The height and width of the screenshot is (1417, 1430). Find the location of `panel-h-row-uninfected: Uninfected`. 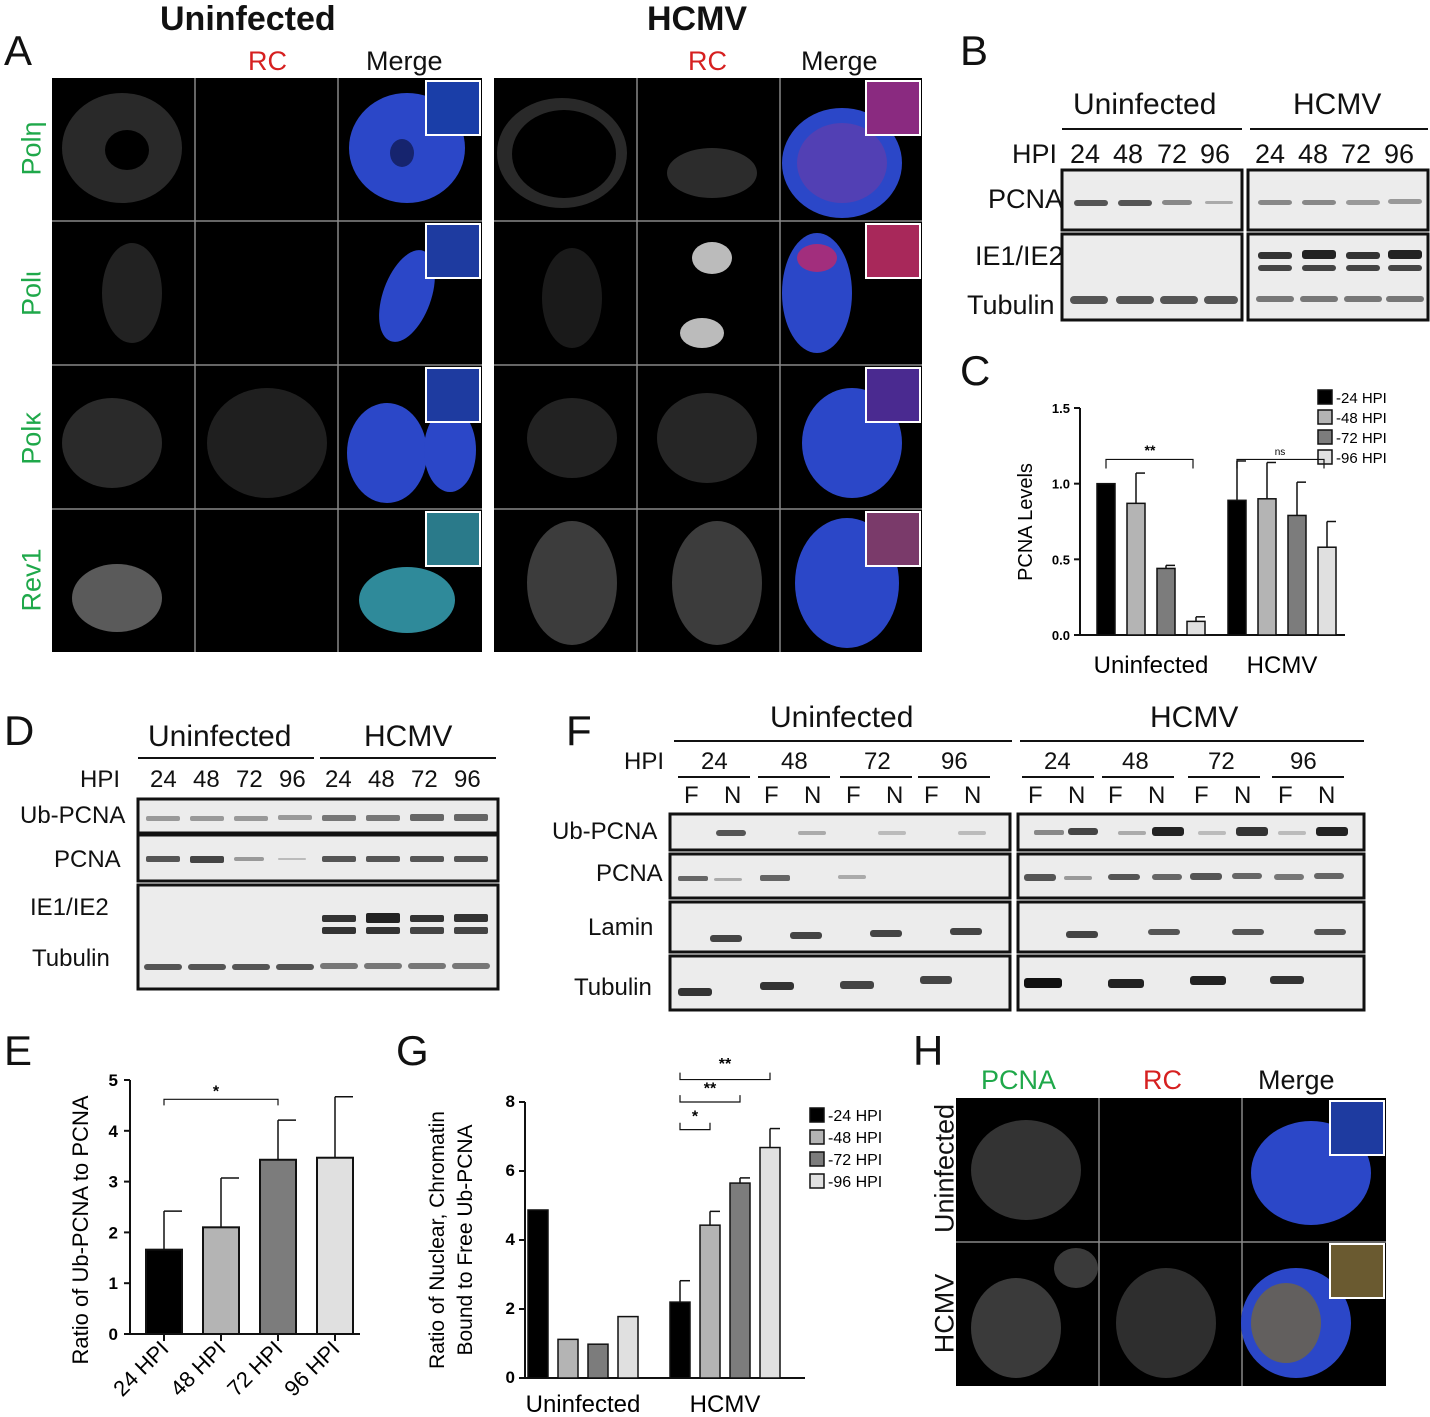

panel-h-row-uninfected: Uninfected is located at coordinates (944, 1168).